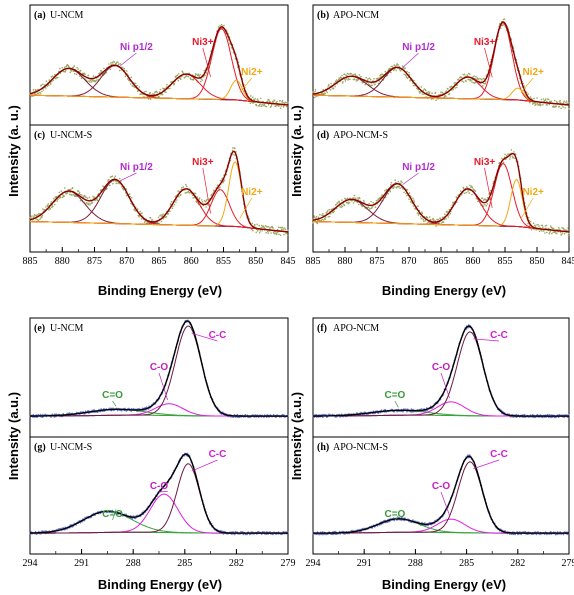 The width and height of the screenshot is (574, 595). Describe the element at coordinates (441, 486) in the screenshot. I see `annotation-co: C-O` at that location.